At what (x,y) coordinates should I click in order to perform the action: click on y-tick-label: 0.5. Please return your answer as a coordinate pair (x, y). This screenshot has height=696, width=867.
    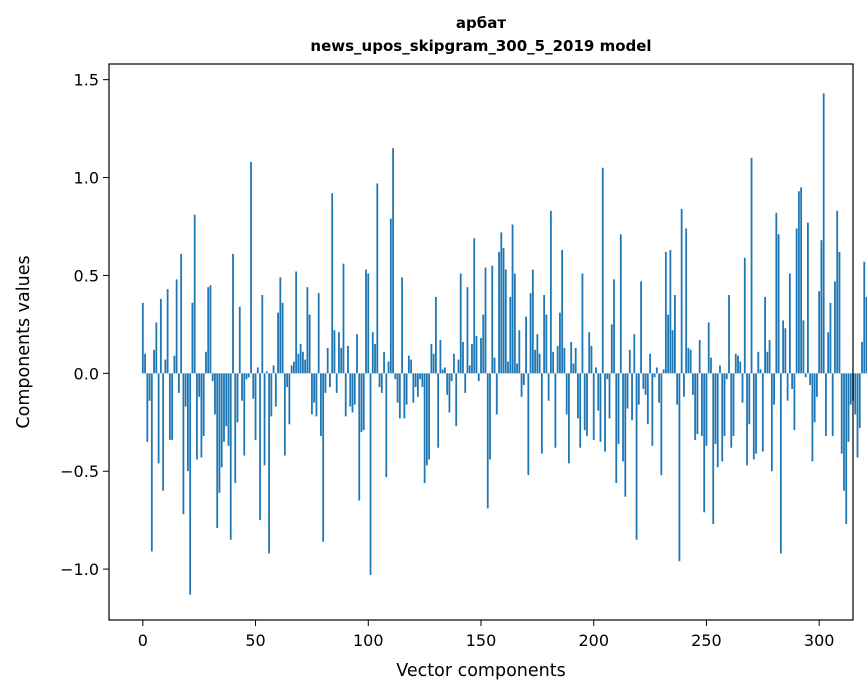
    Looking at the image, I should click on (86, 275).